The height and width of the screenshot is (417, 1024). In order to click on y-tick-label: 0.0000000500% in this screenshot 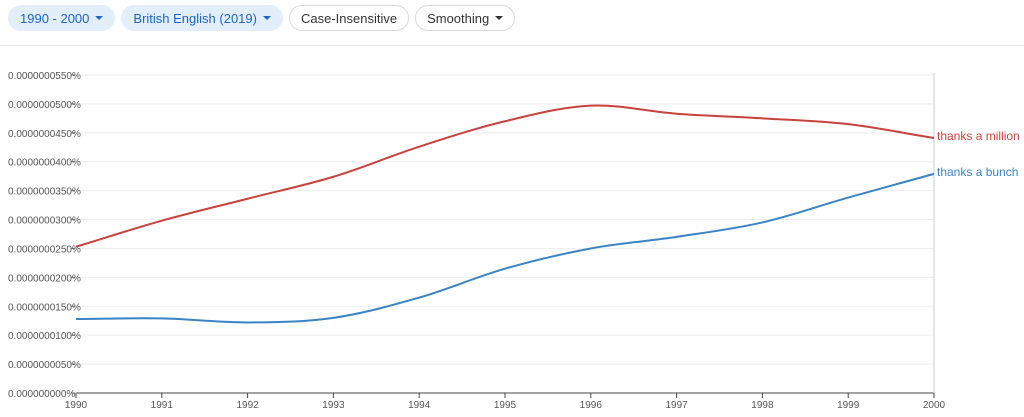, I will do `click(44, 105)`.